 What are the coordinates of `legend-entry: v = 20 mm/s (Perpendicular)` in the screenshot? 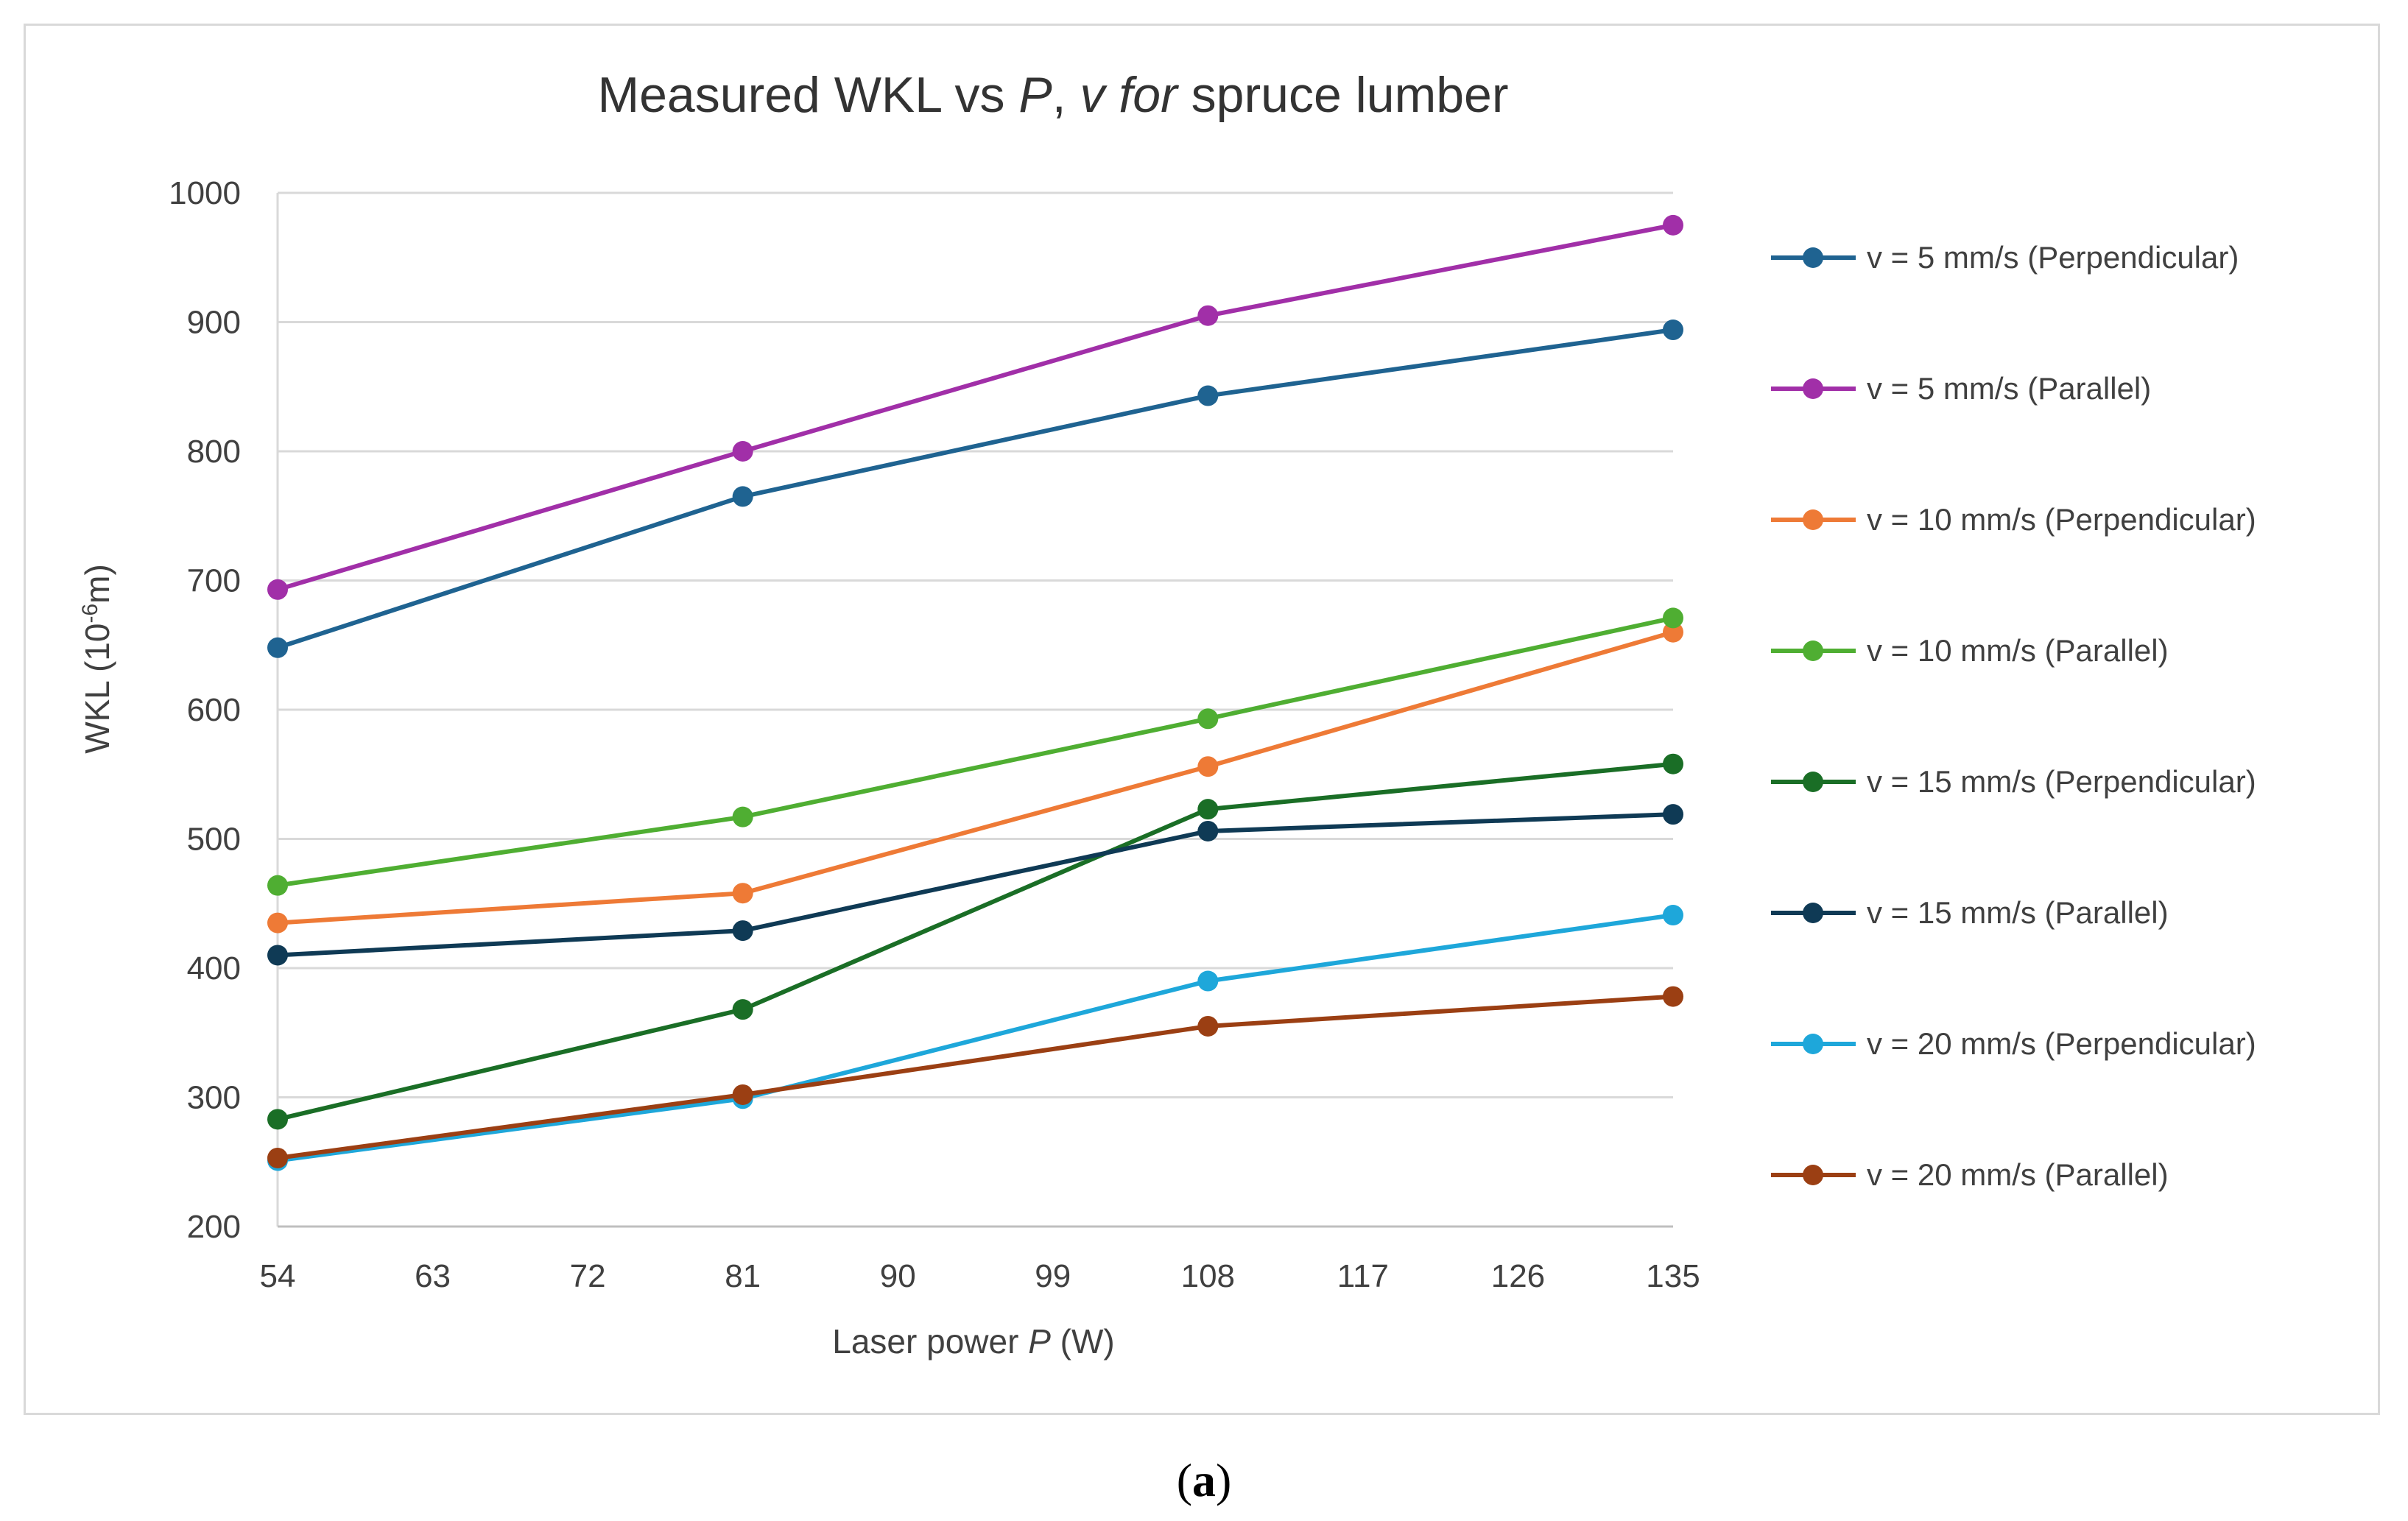 It's located at (2013, 1043).